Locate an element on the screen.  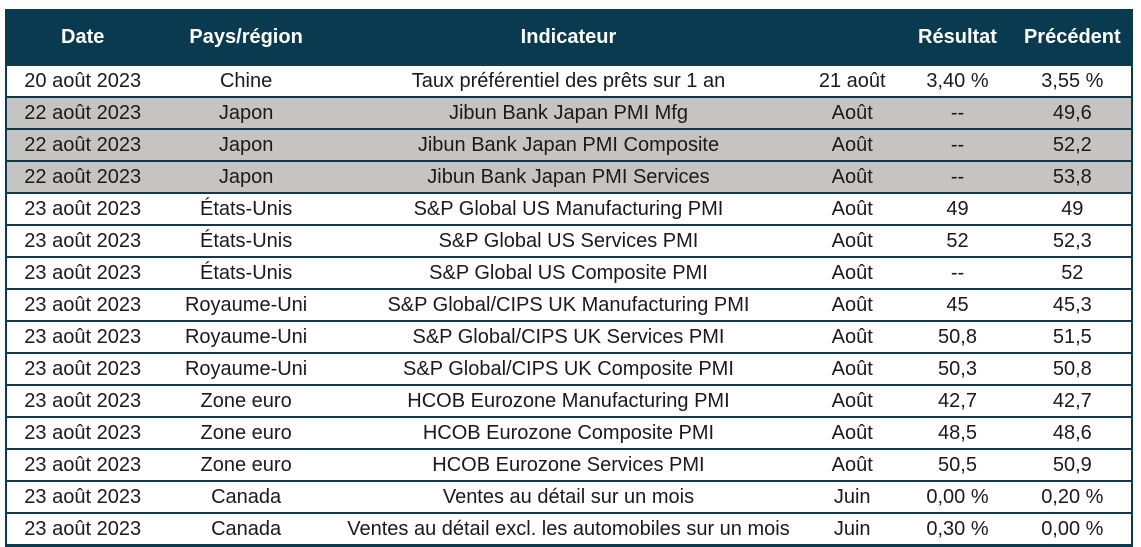
indicator-cell: S&P Global US Services PMI is located at coordinates (568, 240).